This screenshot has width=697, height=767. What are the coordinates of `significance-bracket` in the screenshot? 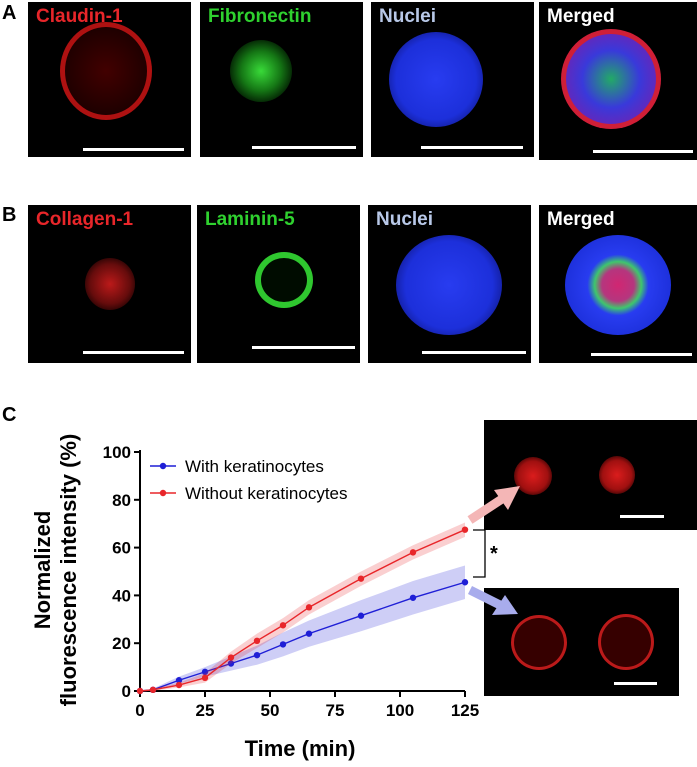 It's located at (479, 553).